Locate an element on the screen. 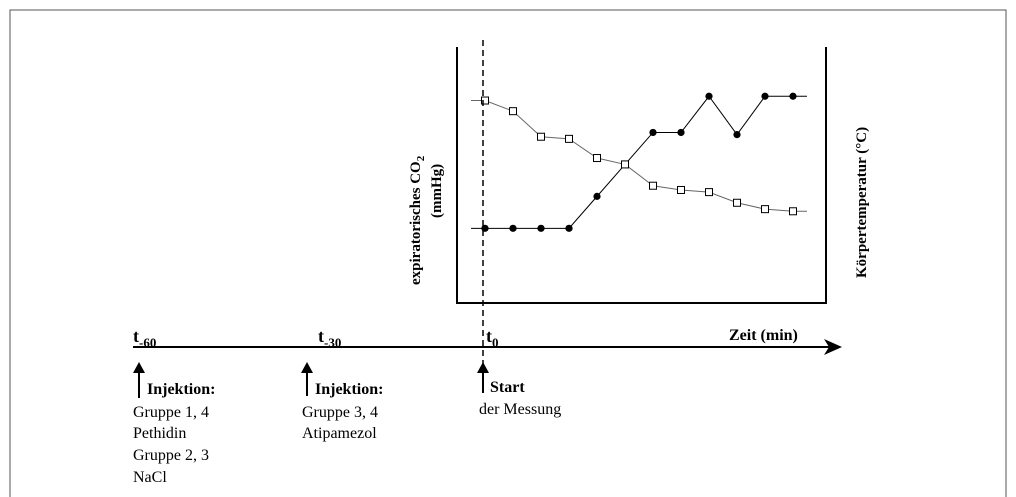  event-line: Gruppe 2, 3 is located at coordinates (171, 455).